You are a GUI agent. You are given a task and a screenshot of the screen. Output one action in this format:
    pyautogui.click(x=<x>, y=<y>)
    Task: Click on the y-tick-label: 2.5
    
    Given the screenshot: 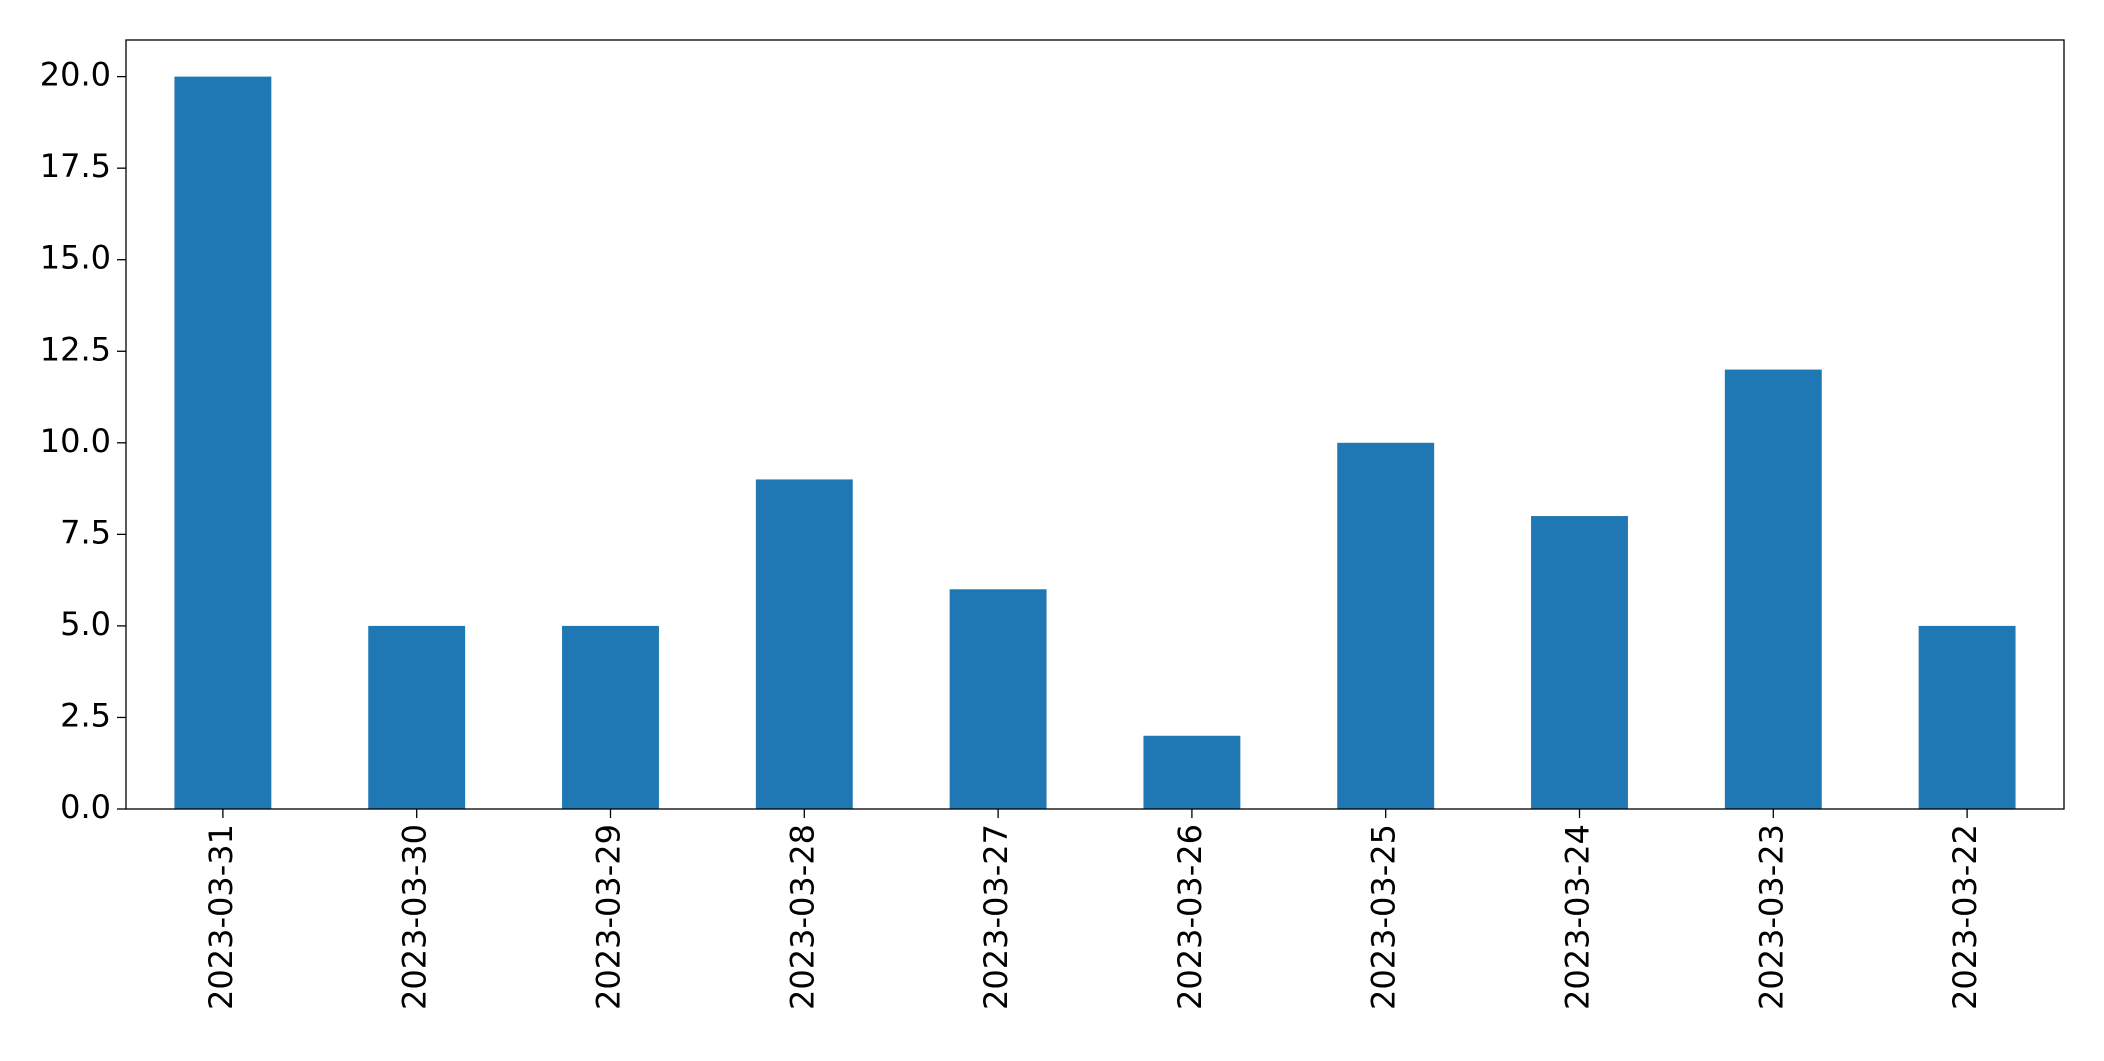 What is the action you would take?
    pyautogui.click(x=85, y=715)
    